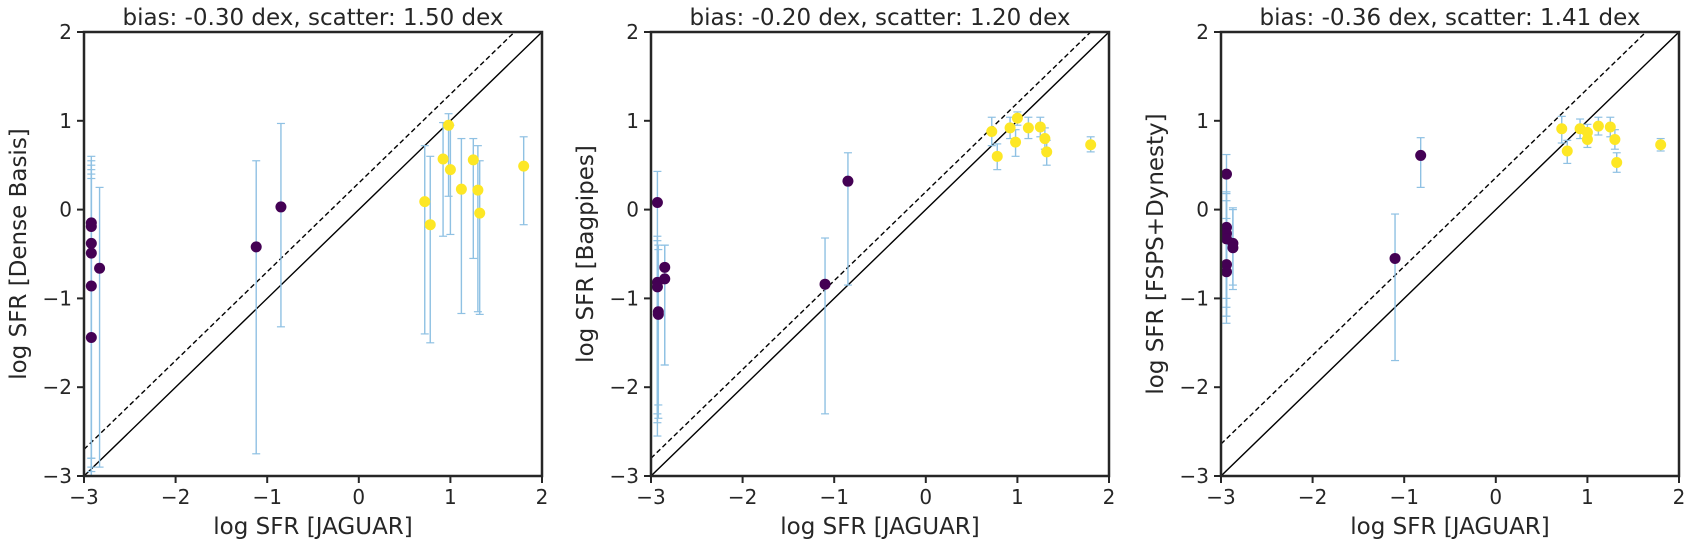 The width and height of the screenshot is (1690, 545). Describe the element at coordinates (879, 18) in the screenshot. I see `panel-title: bias: -0.20 dex, scatter: 1.20 dex` at that location.